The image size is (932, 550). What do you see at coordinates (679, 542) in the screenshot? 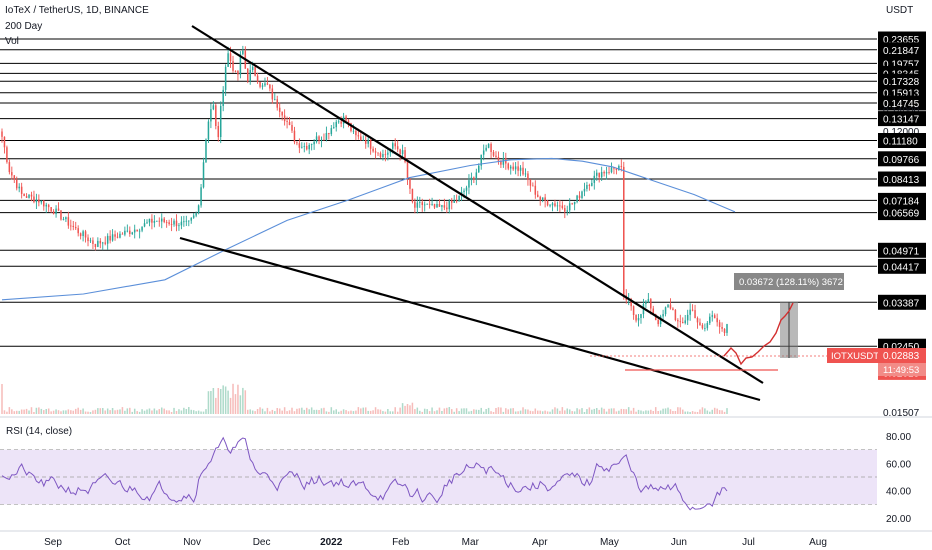
I see `time-tick: Jun` at bounding box center [679, 542].